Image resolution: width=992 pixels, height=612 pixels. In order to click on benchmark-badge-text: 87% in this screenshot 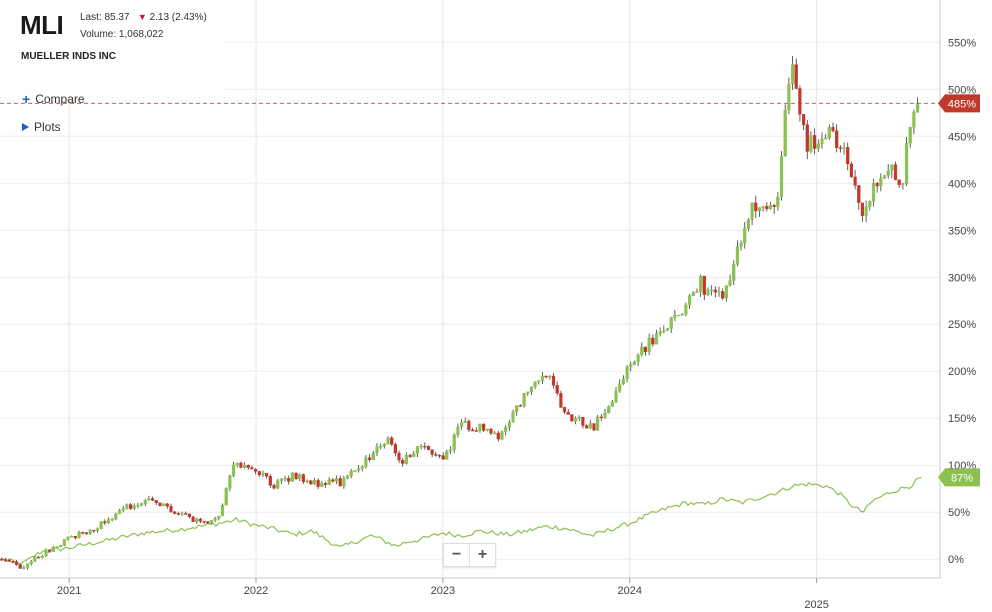, I will do `click(962, 478)`.